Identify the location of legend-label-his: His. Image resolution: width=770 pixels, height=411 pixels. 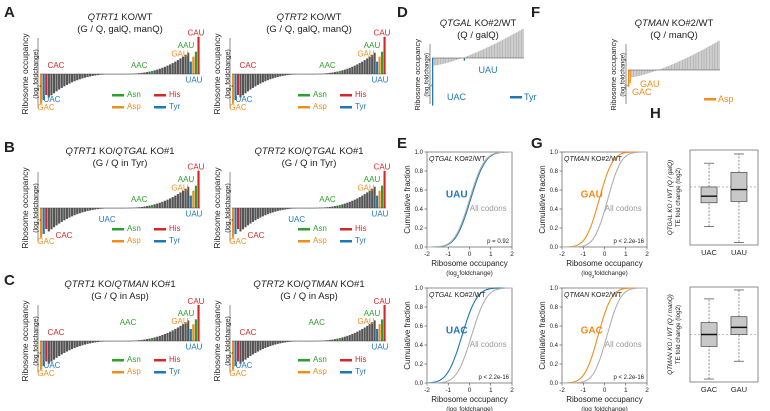
(175, 94).